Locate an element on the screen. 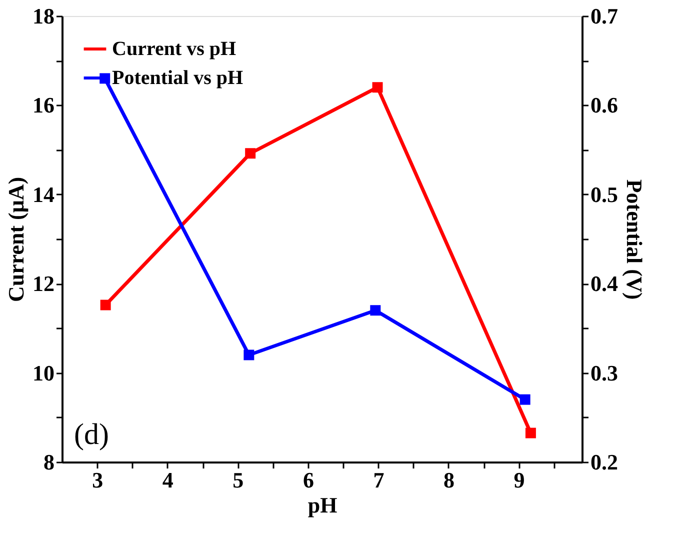 The image size is (691, 545). x-tick-label: 9 is located at coordinates (519, 480).